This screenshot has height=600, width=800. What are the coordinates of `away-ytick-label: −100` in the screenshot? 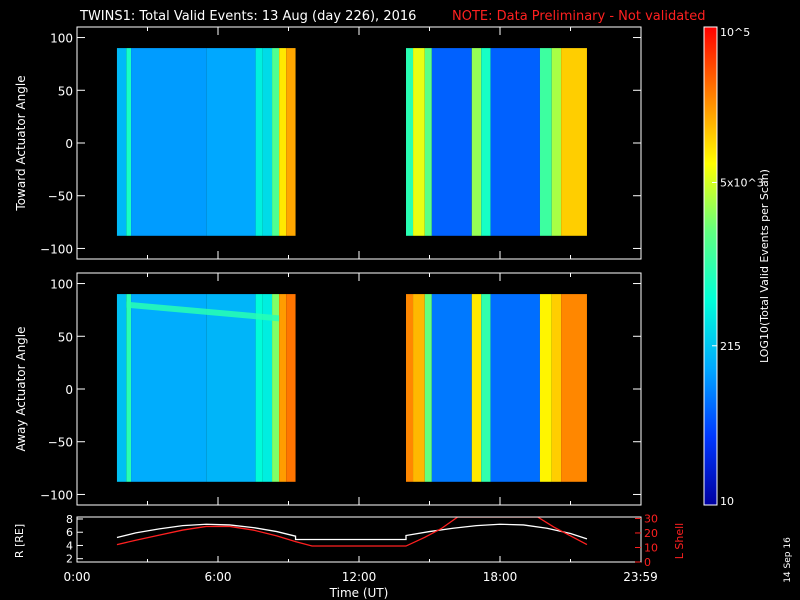 It's located at (56, 495).